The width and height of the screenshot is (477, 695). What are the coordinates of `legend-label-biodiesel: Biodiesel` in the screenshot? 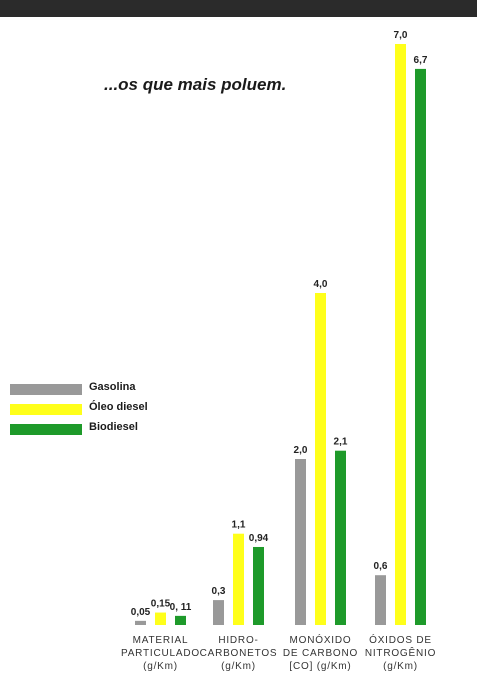 It's located at (113, 427).